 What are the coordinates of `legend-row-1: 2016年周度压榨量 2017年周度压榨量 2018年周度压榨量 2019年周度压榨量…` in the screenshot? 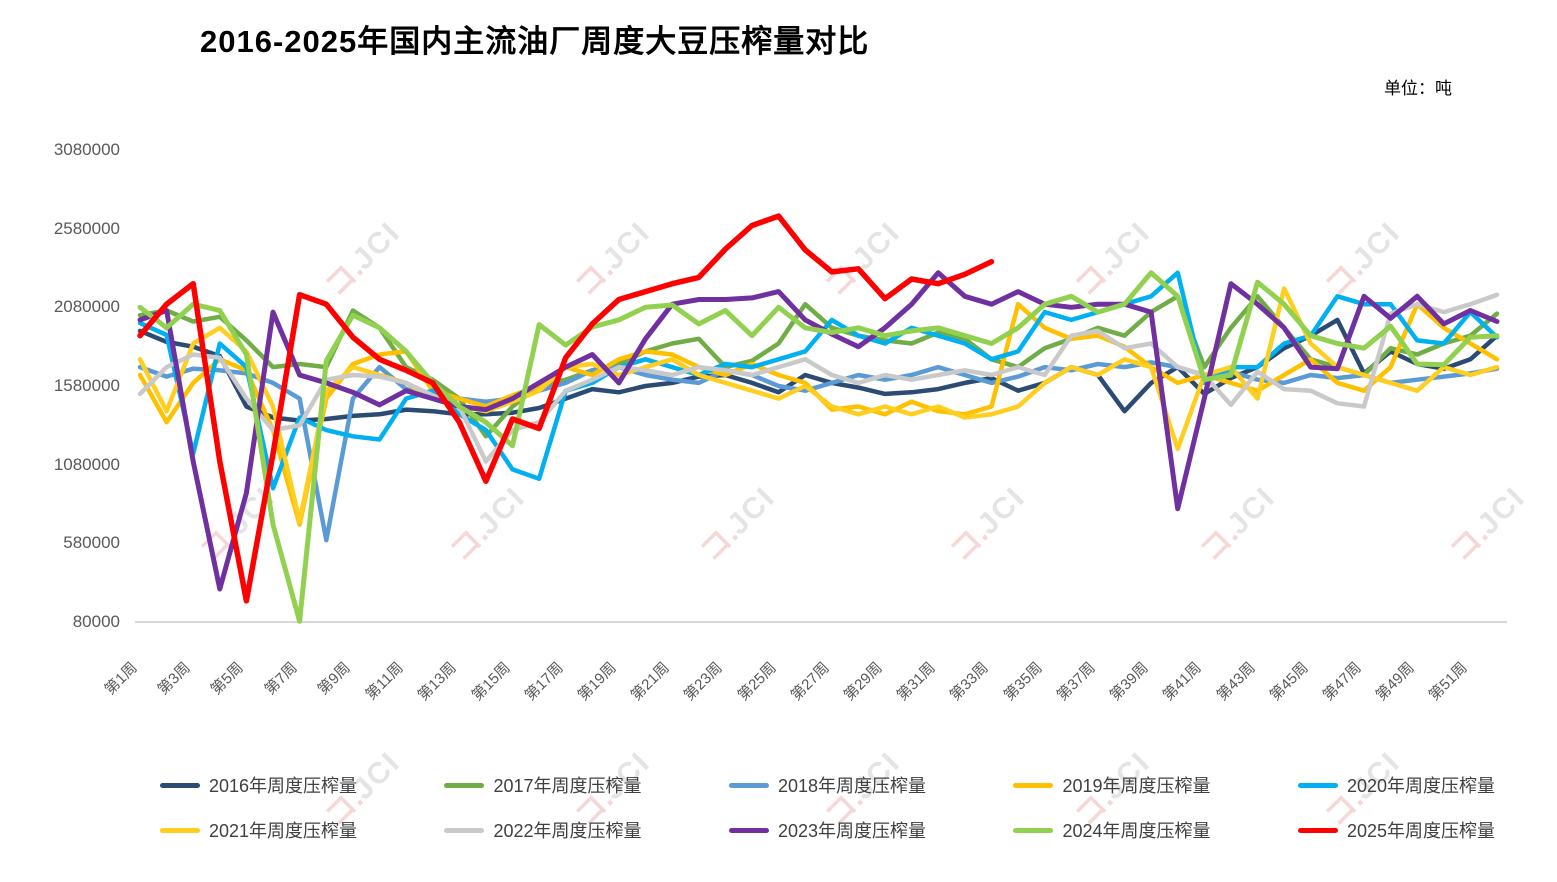 It's located at (827, 785).